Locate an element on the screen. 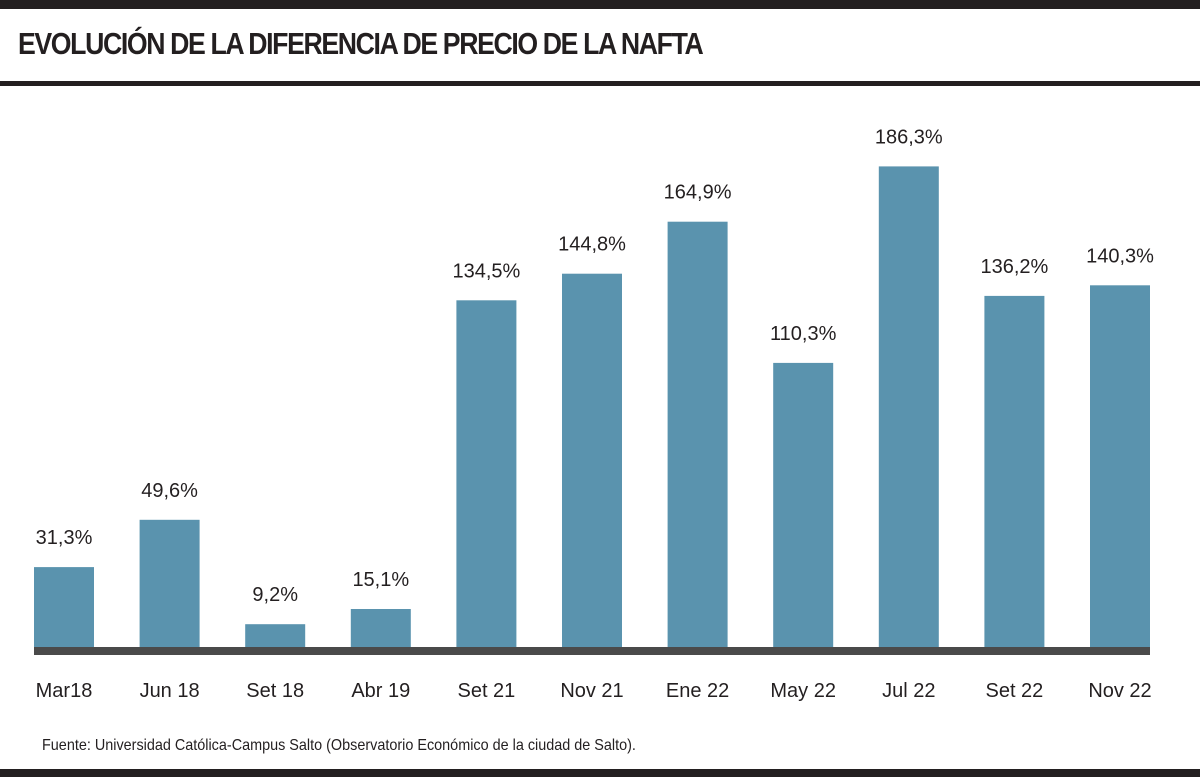  value-label: 136,2% is located at coordinates (1014, 267).